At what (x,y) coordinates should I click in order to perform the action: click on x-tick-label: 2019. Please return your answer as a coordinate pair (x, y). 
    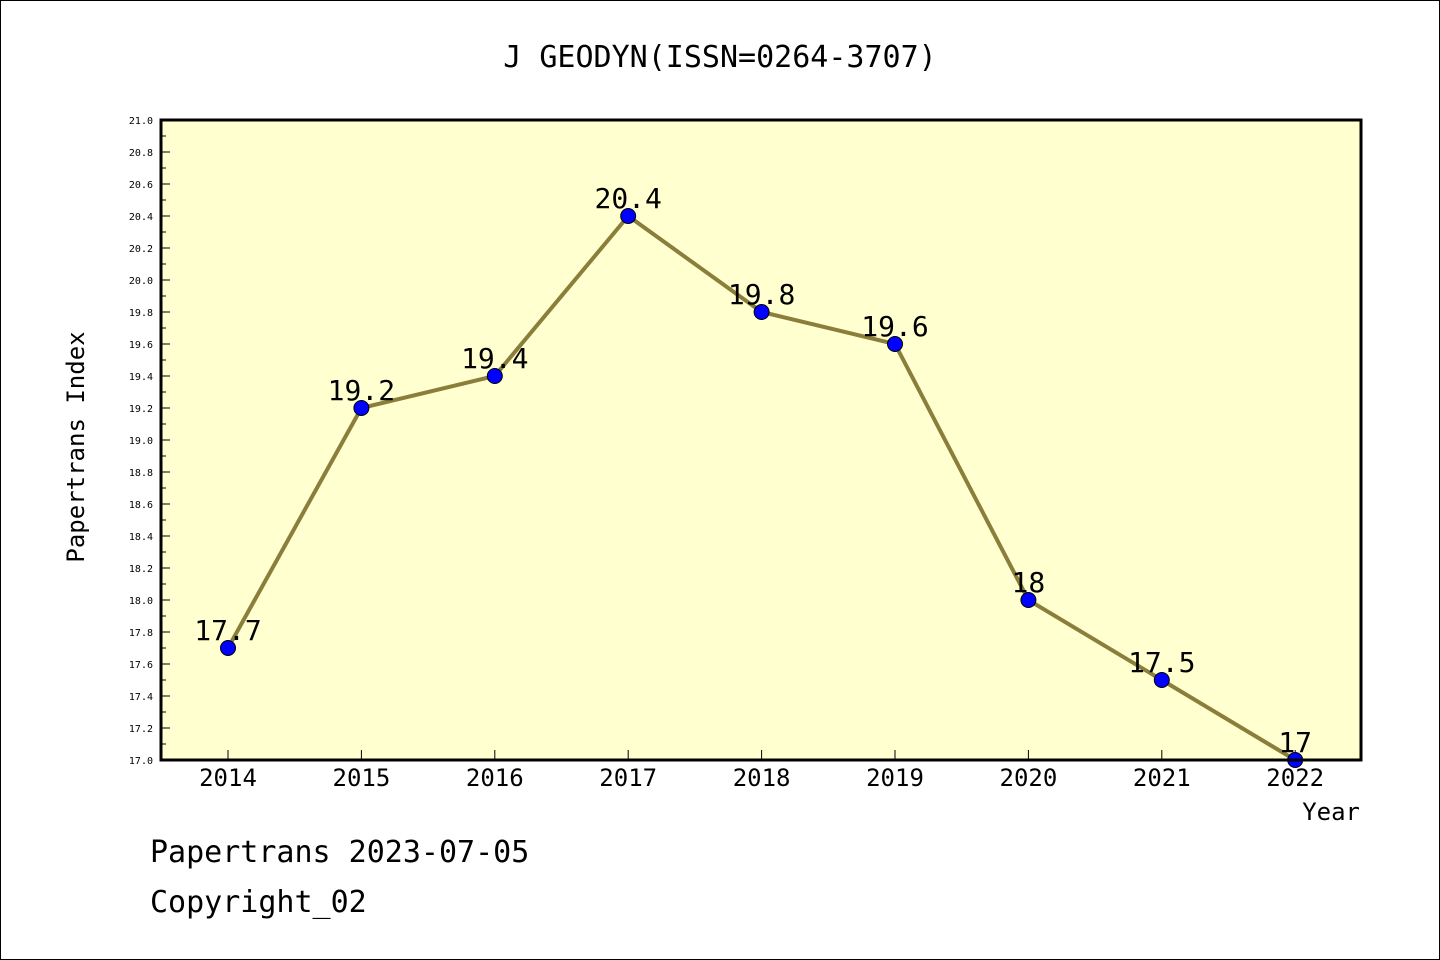
    Looking at the image, I should click on (895, 778).